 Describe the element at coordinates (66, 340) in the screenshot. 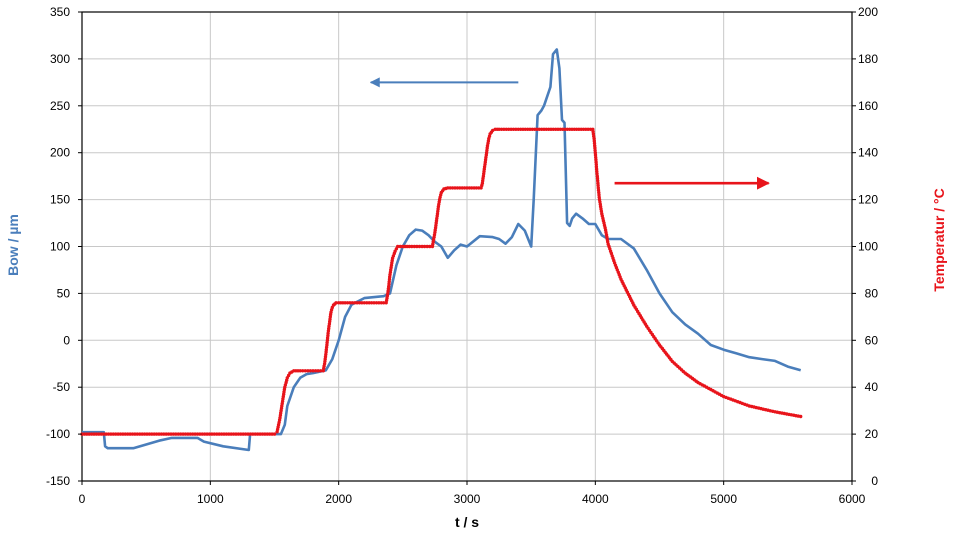

I see `y-tick-label: 0` at that location.